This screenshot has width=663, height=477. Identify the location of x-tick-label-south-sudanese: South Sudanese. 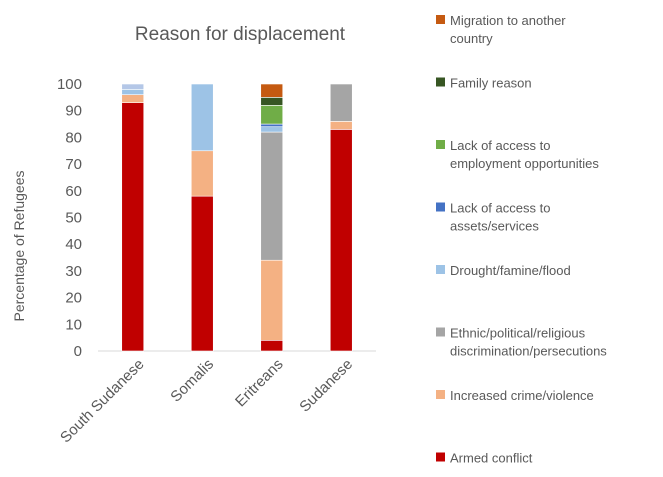
(102, 401).